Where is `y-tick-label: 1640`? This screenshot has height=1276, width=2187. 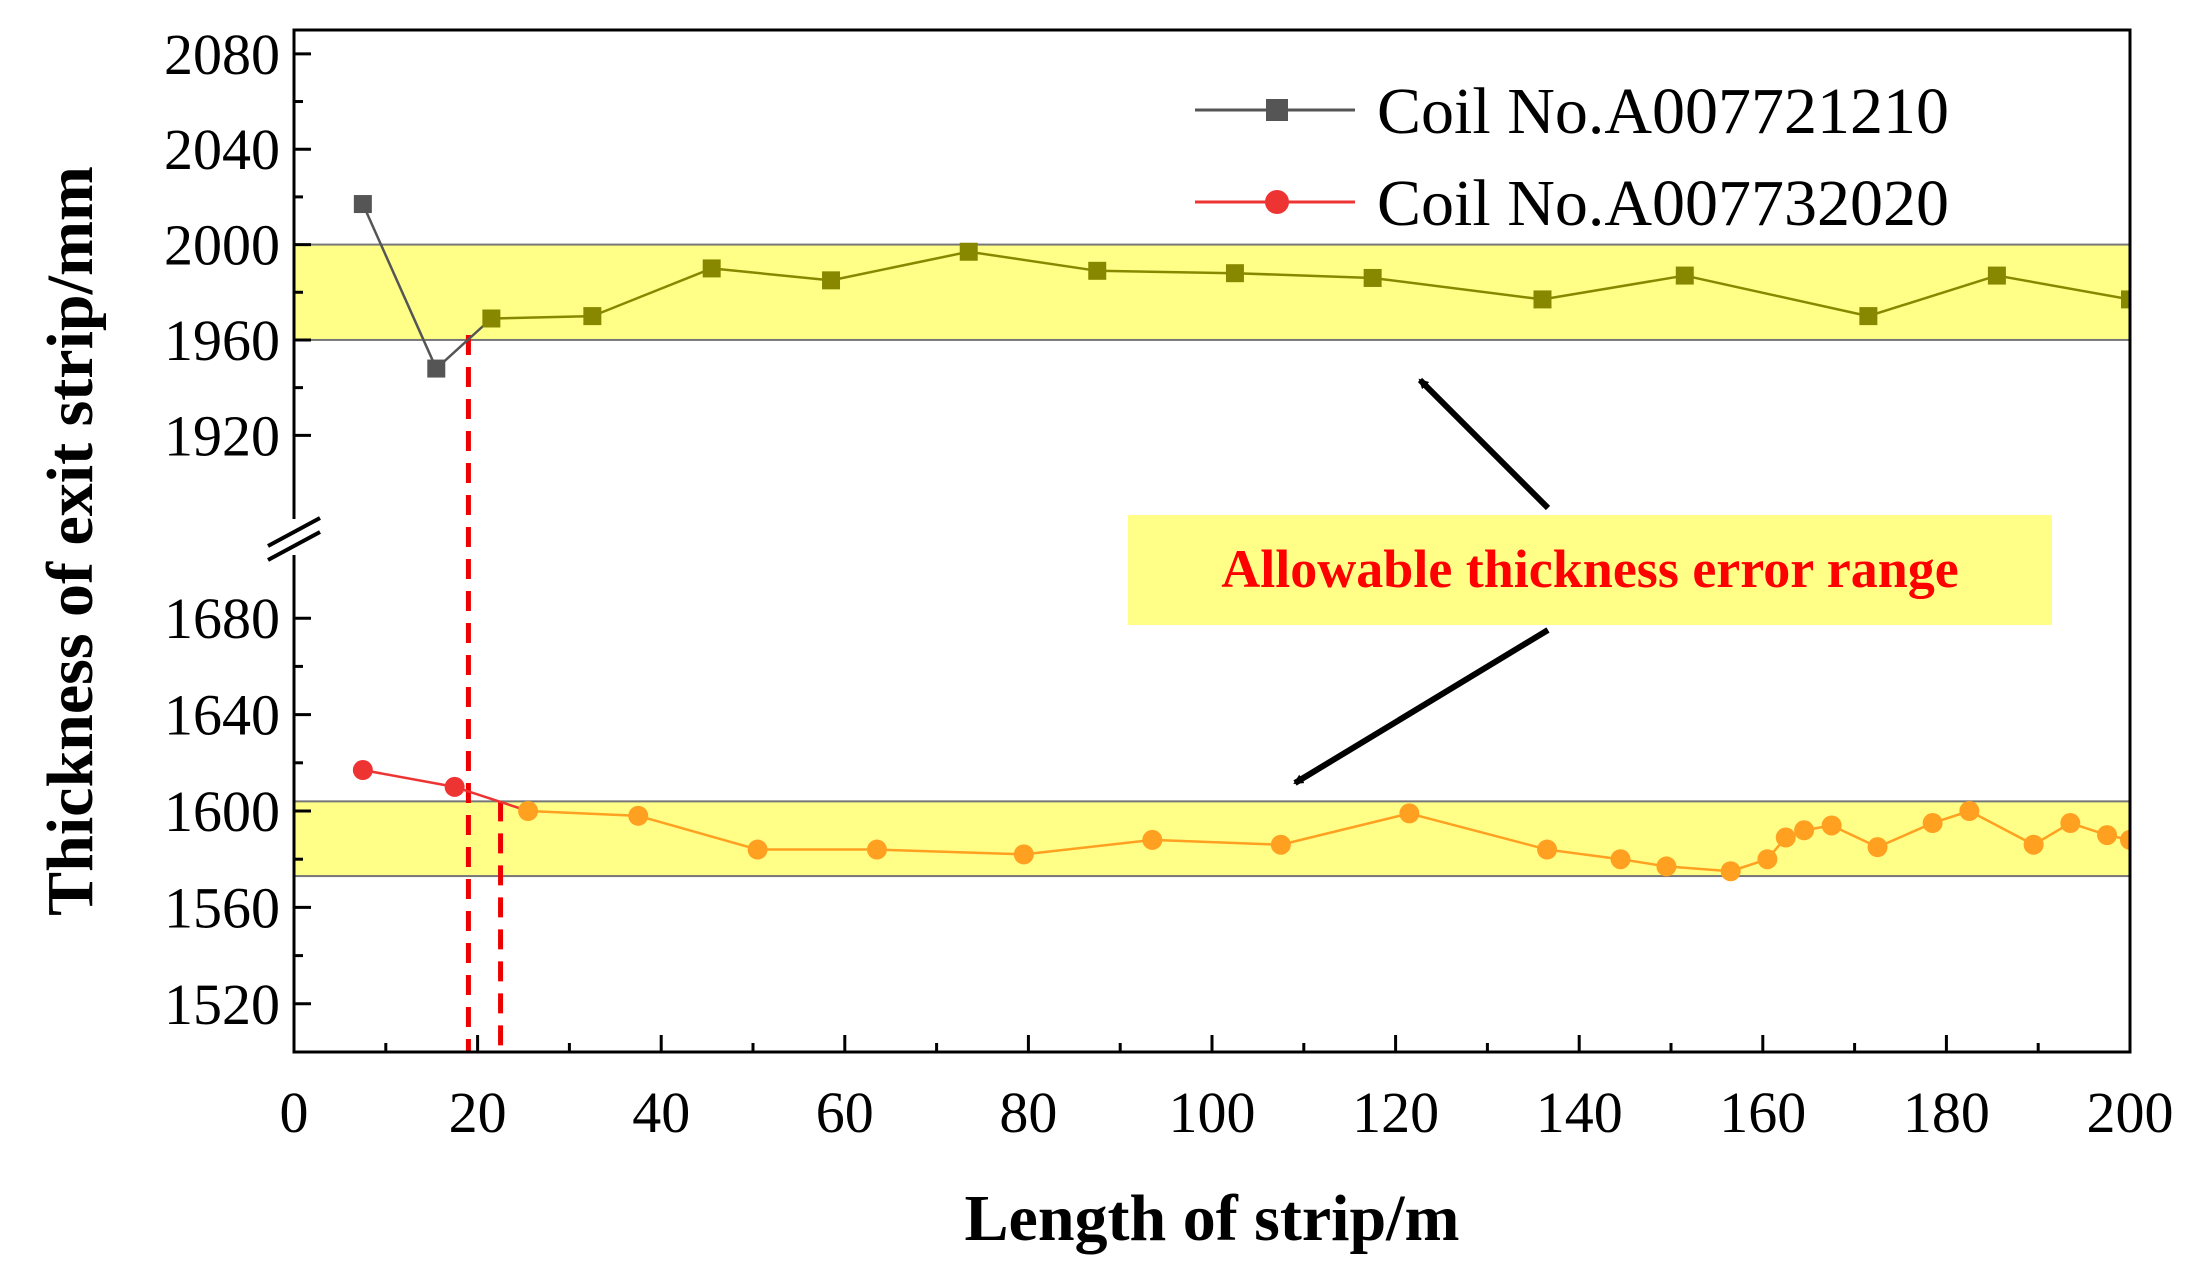
y-tick-label: 1640 is located at coordinates (222, 715).